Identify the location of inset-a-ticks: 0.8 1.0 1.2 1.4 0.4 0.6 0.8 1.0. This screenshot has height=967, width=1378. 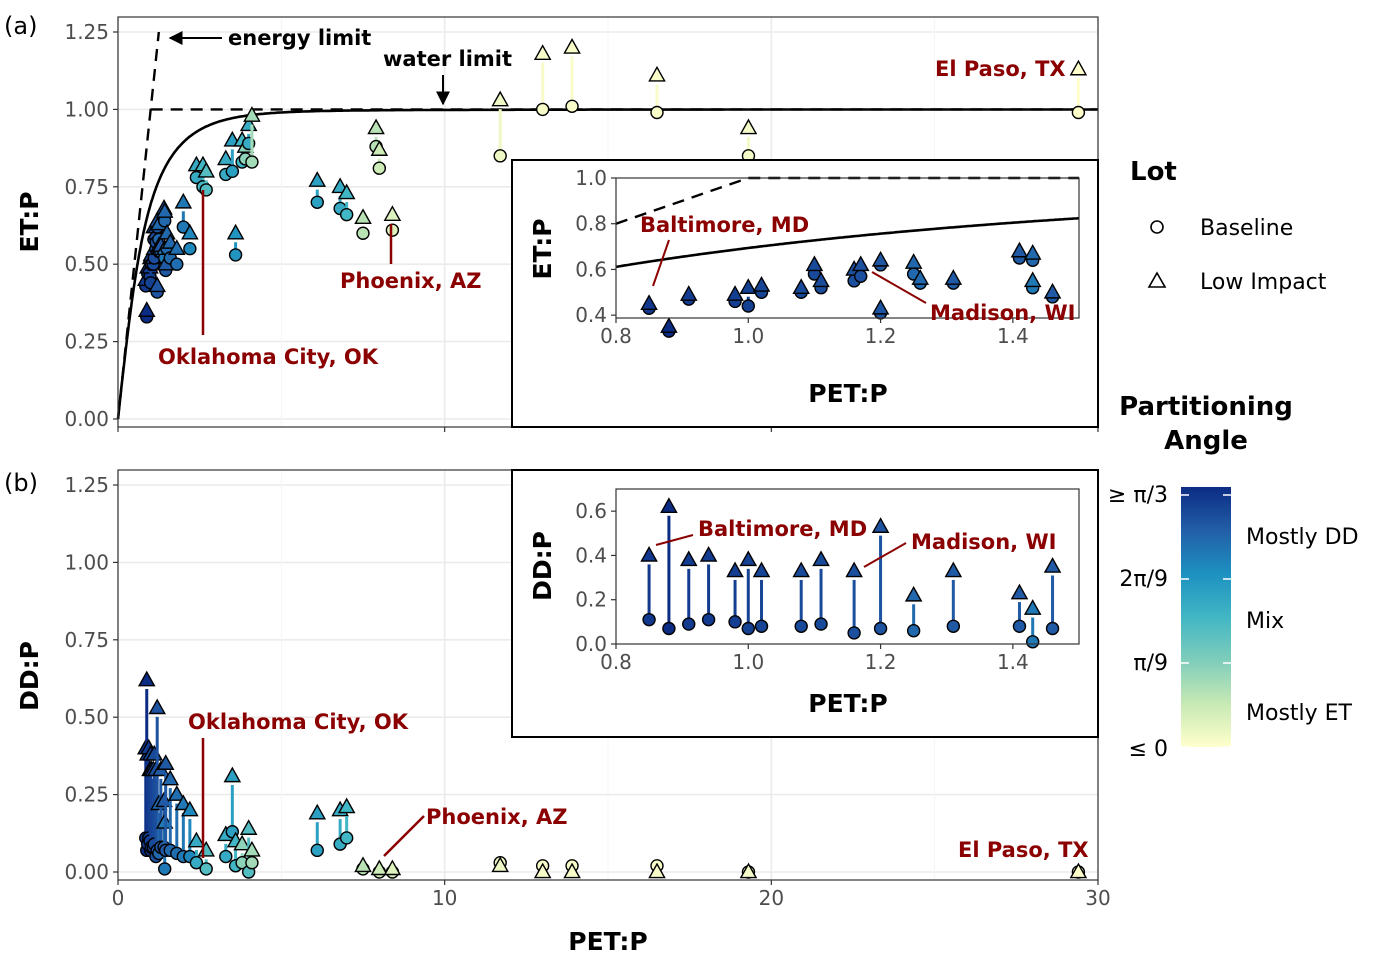
(802, 257).